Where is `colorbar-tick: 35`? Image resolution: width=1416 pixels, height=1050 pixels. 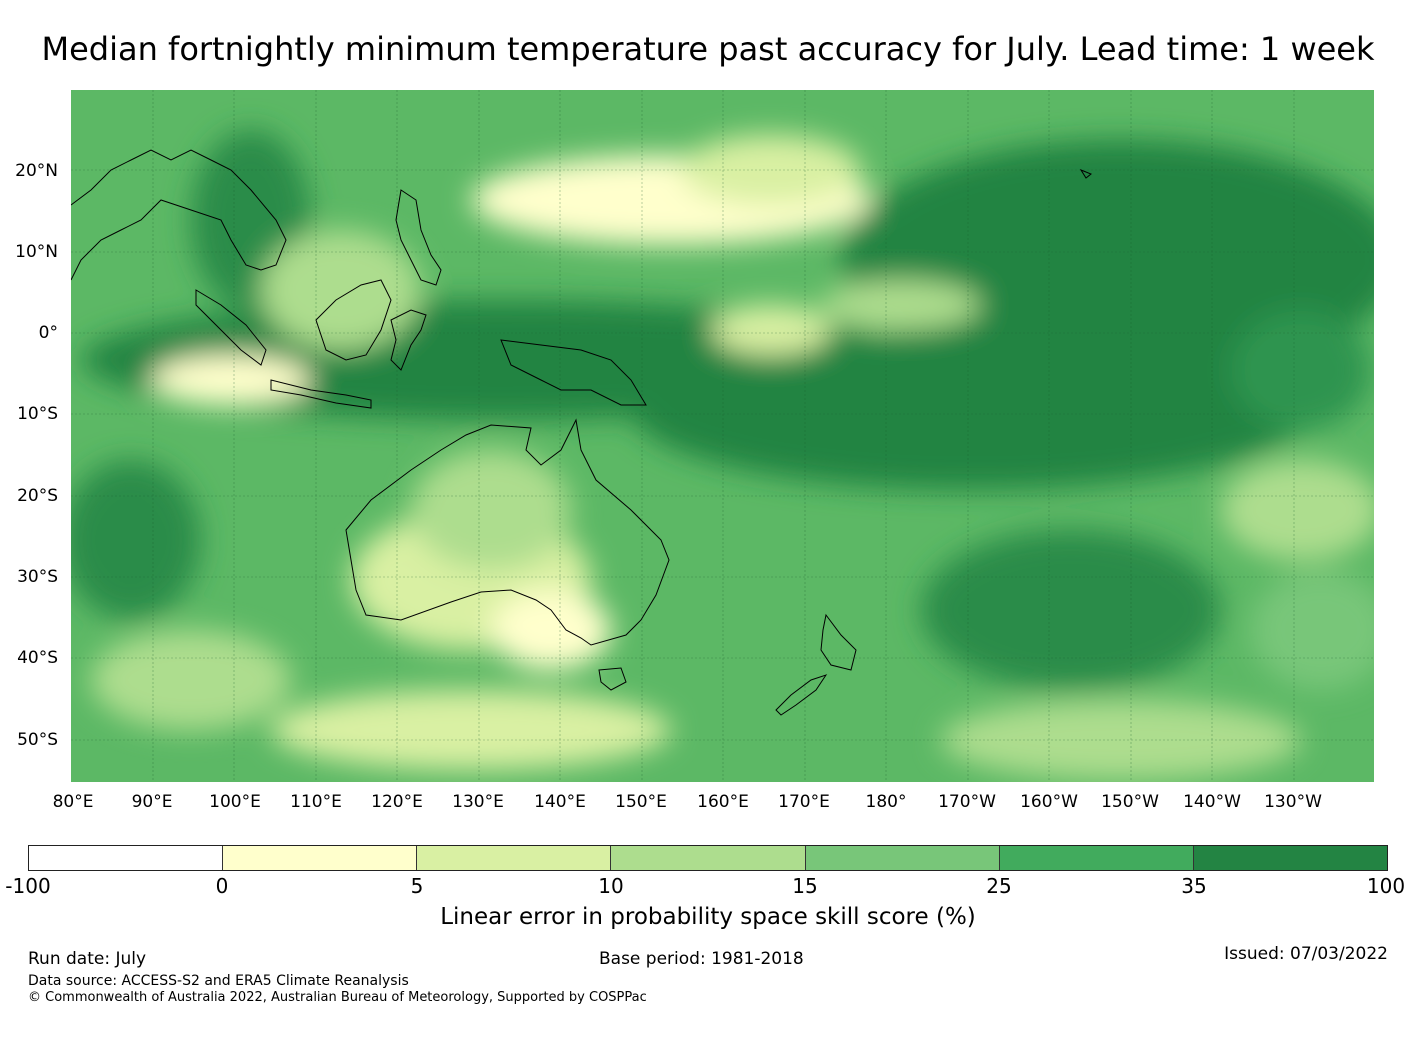 colorbar-tick: 35 is located at coordinates (1194, 886).